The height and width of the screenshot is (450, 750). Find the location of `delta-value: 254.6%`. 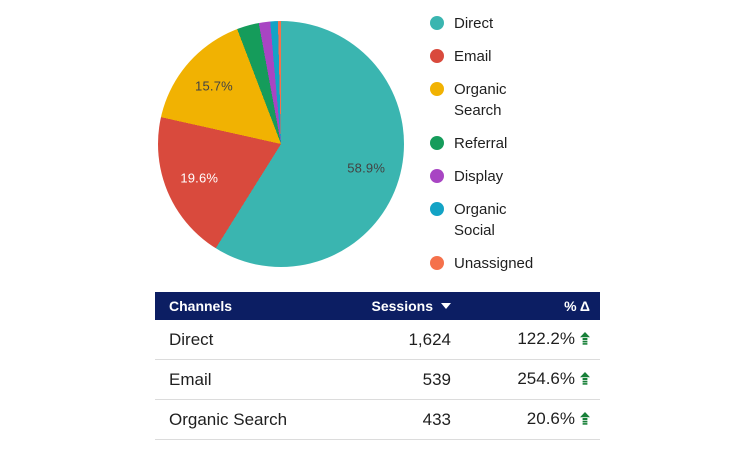

delta-value: 254.6% is located at coordinates (546, 378).